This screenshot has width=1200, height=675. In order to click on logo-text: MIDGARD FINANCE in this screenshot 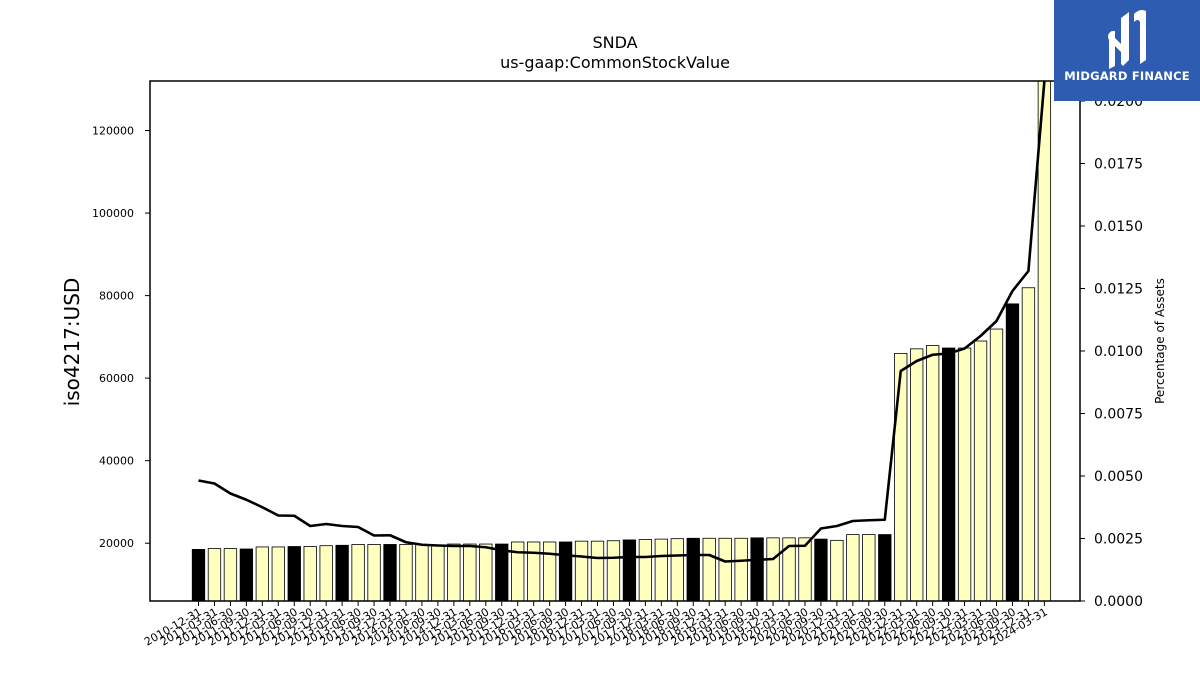, I will do `click(1127, 76)`.